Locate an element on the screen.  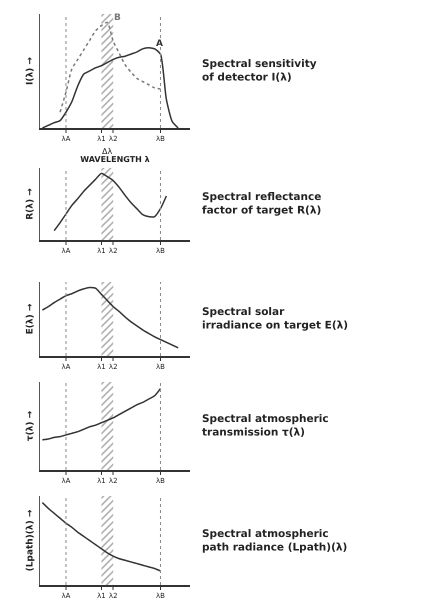
y-axis-title: E(λ) → is located at coordinates (30, 318).